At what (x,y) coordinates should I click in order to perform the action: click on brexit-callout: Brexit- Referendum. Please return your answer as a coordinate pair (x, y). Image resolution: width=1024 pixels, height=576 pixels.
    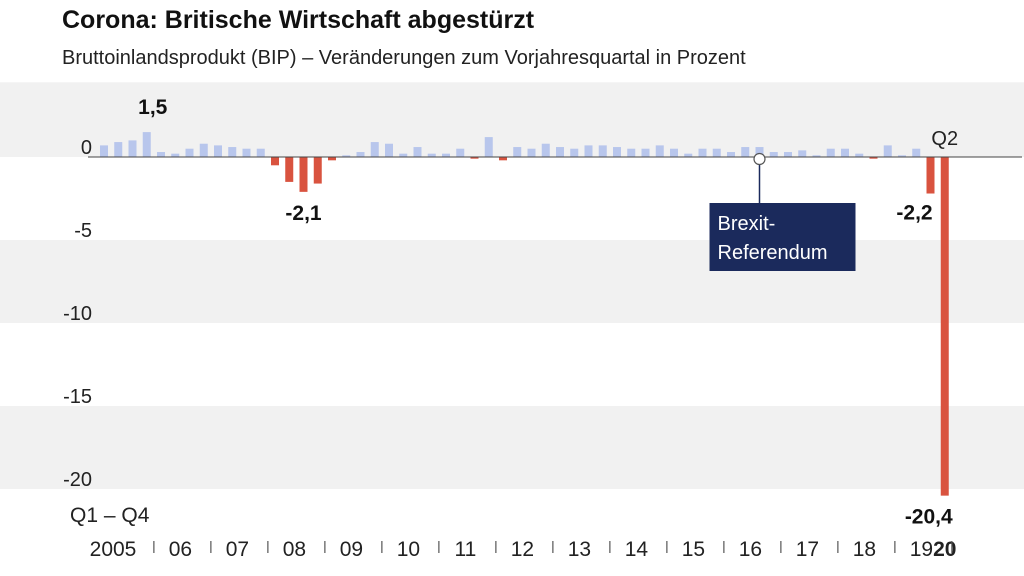
    Looking at the image, I should click on (782, 211).